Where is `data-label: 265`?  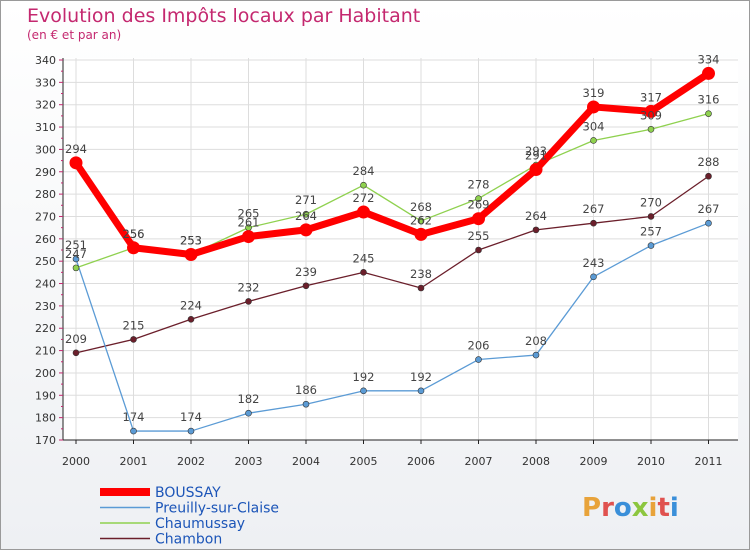 data-label: 265 is located at coordinates (249, 214).